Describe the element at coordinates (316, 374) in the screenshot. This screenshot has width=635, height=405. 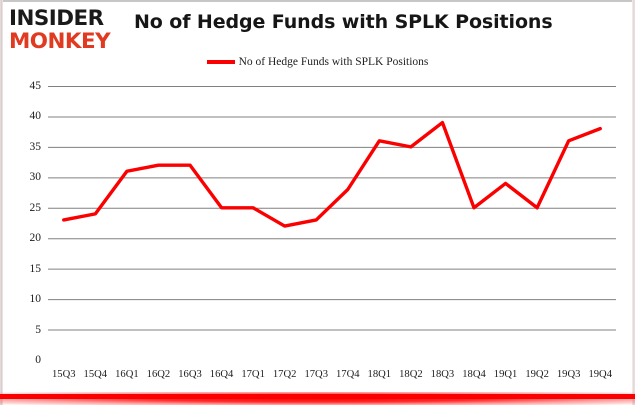
I see `x-axis-label: 17Q3` at that location.